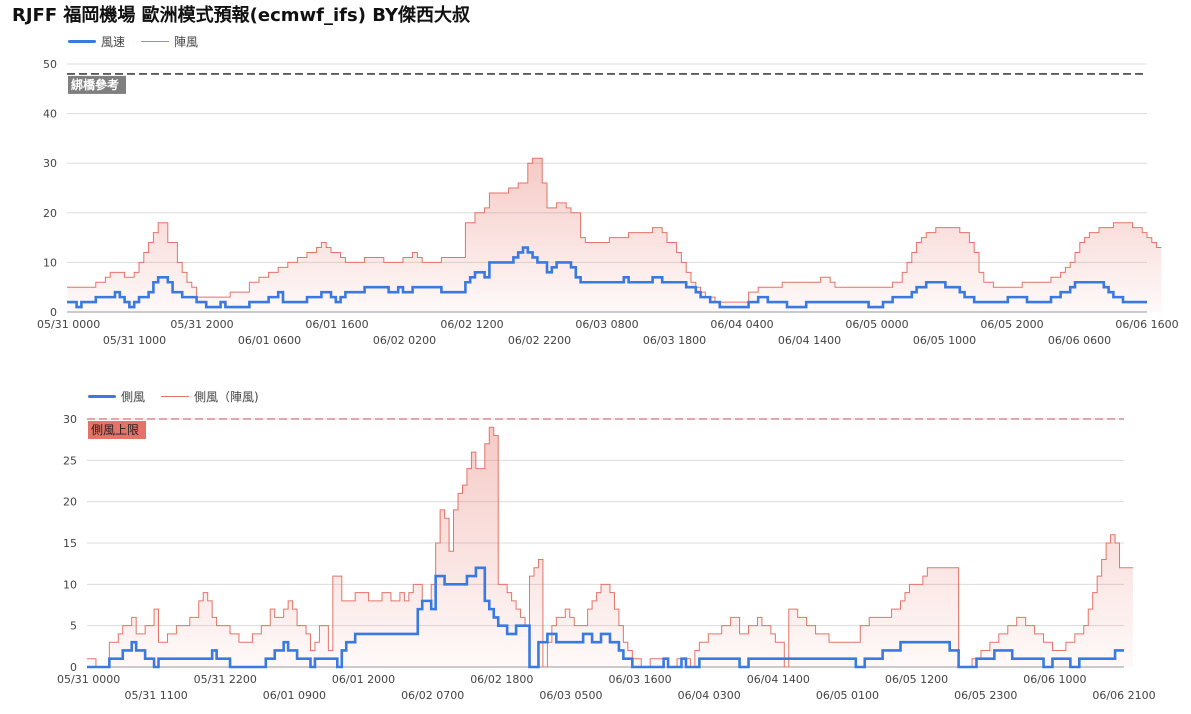 The height and width of the screenshot is (714, 1191). I want to click on x-tick-label: 06/02 0700, so click(432, 695).